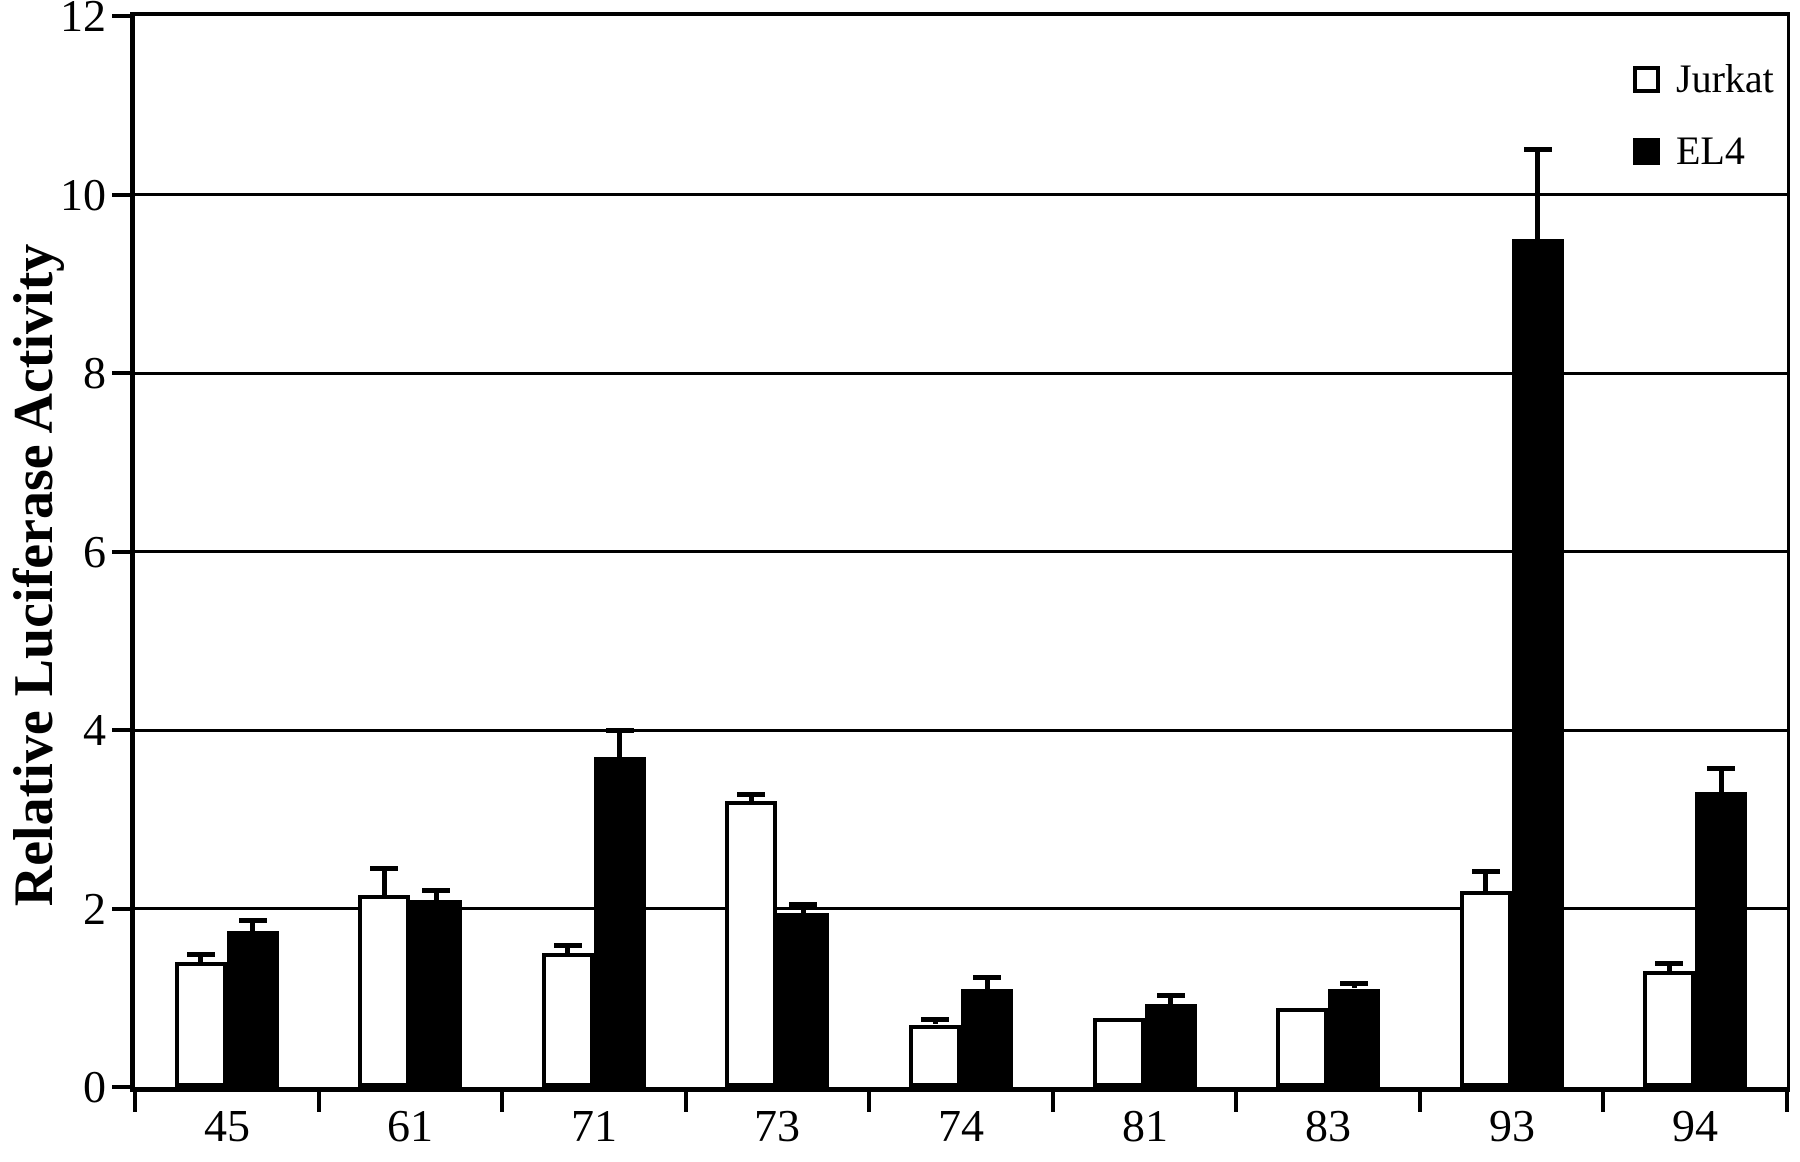  Describe the element at coordinates (1695, 1125) in the screenshot. I see `x-axis-label-94: 94` at that location.